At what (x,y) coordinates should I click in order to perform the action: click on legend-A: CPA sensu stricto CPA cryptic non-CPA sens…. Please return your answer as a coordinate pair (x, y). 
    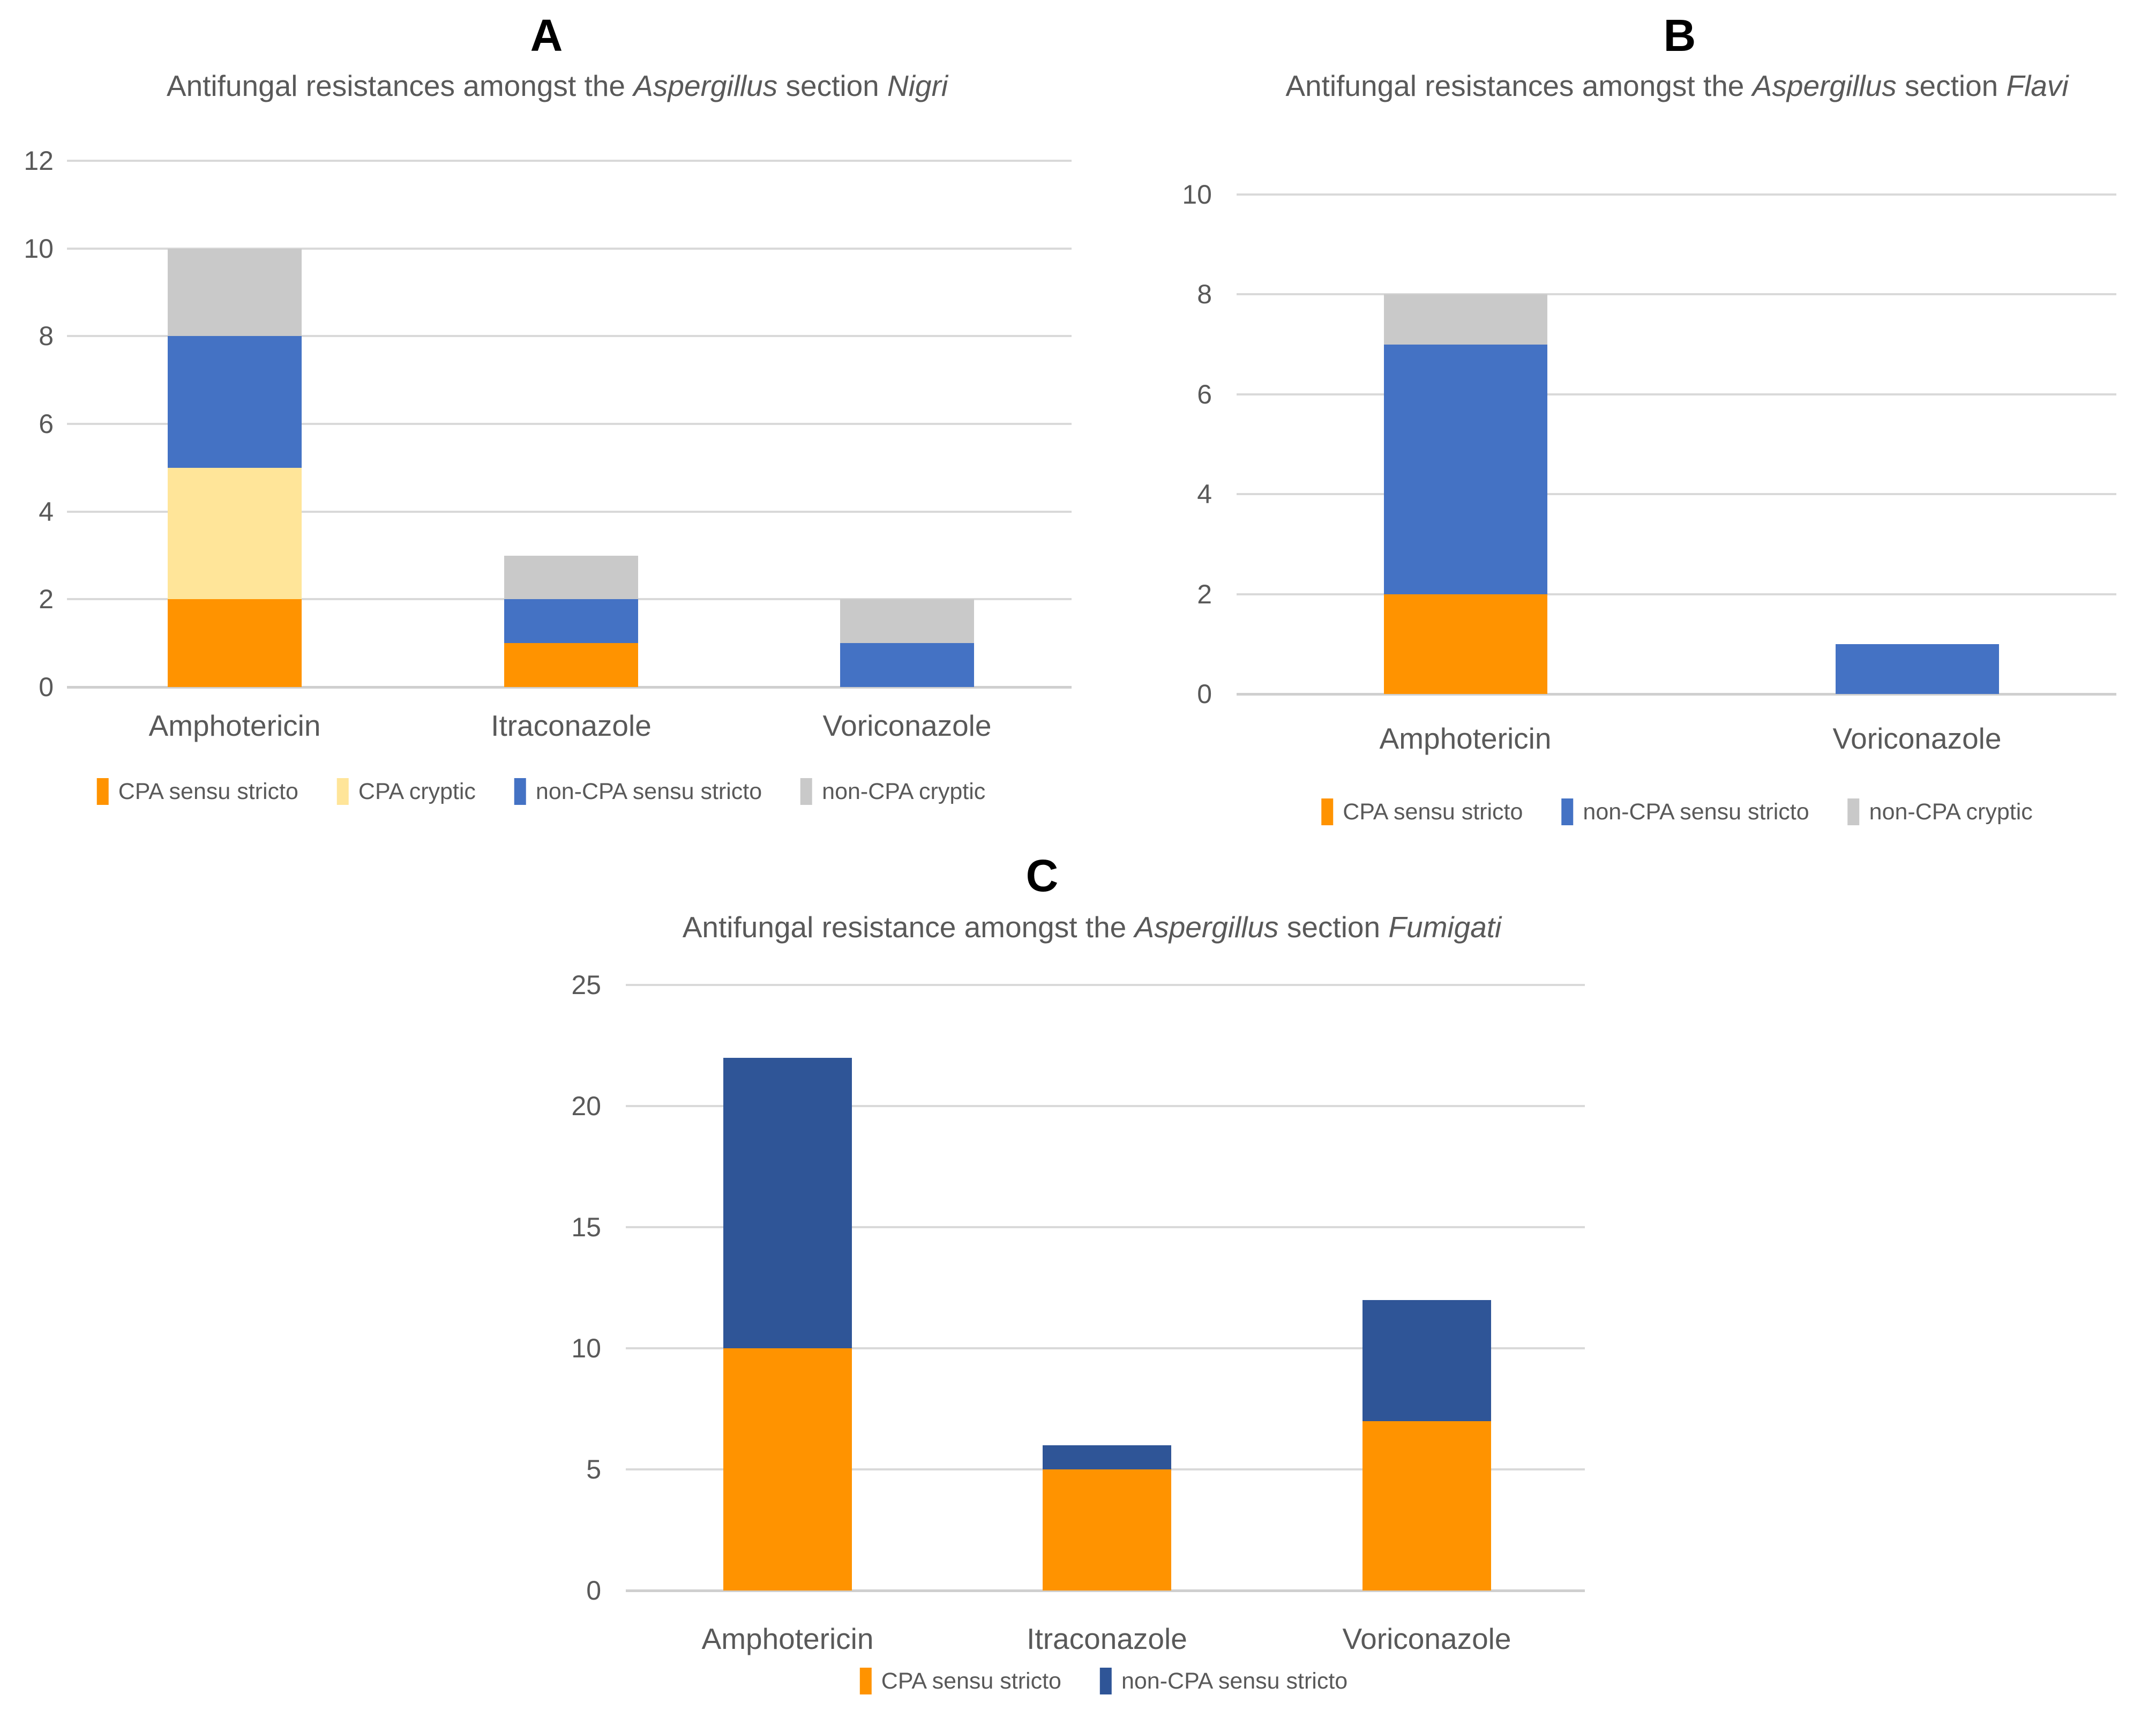
    Looking at the image, I should click on (540, 792).